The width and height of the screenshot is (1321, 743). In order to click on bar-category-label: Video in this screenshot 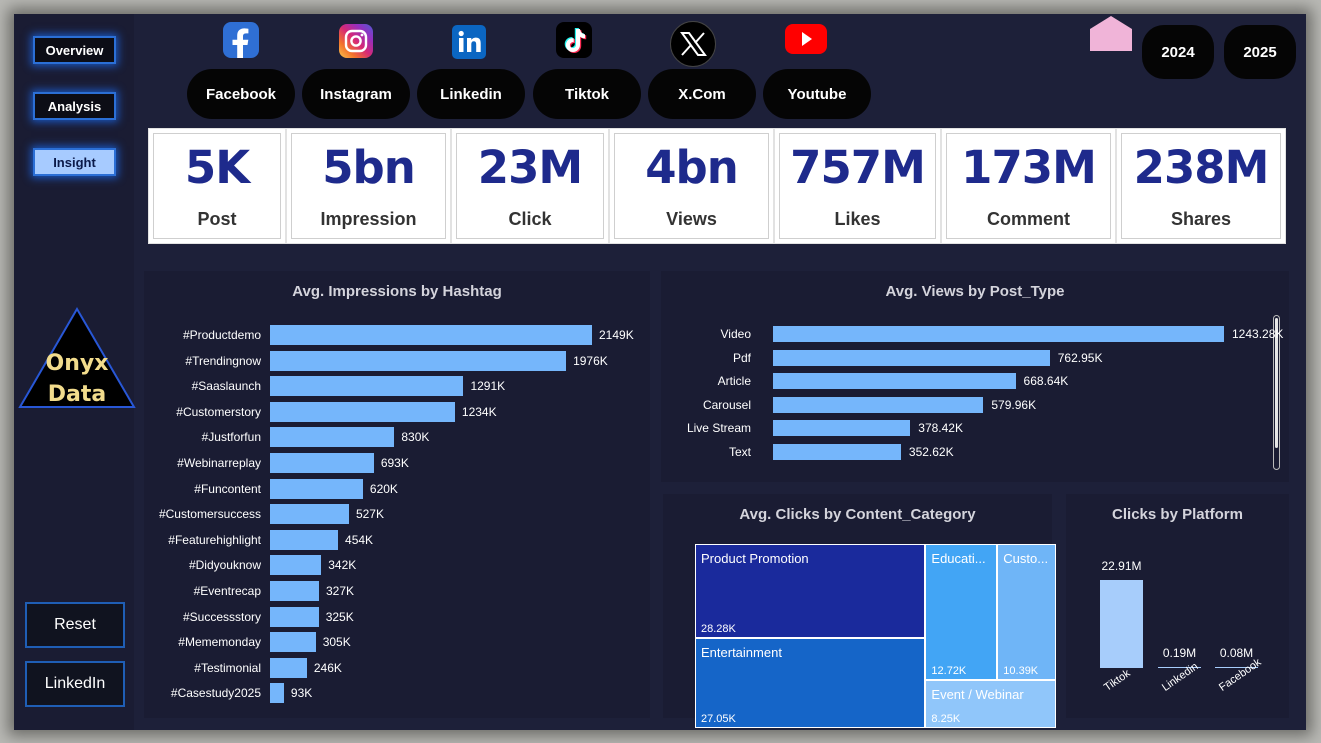, I will do `click(735, 334)`.